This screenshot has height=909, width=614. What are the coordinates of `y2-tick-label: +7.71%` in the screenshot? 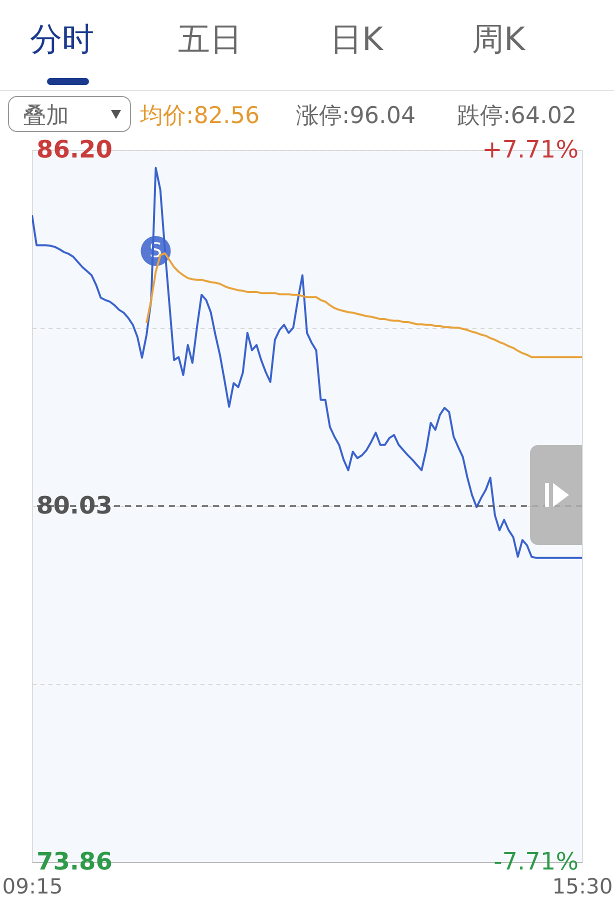 It's located at (530, 150).